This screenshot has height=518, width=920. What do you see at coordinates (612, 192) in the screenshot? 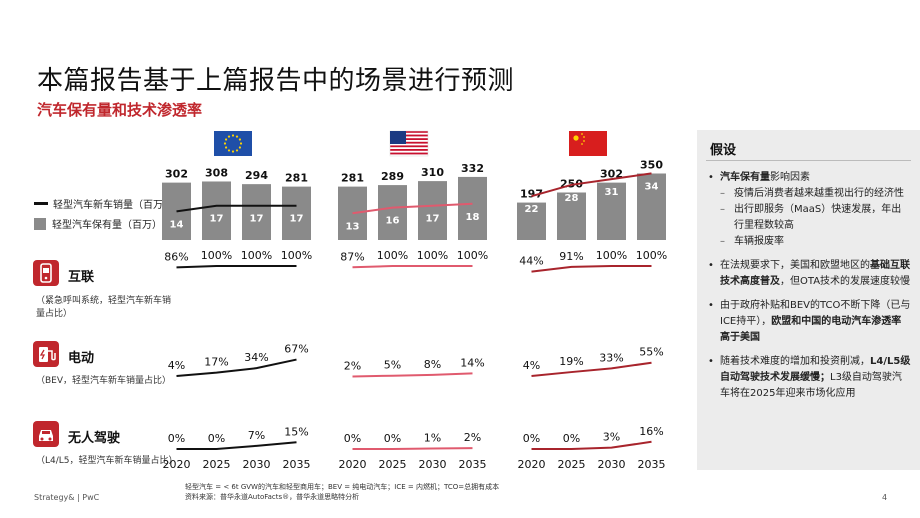
I see `sales-value-label: 31` at bounding box center [612, 192].